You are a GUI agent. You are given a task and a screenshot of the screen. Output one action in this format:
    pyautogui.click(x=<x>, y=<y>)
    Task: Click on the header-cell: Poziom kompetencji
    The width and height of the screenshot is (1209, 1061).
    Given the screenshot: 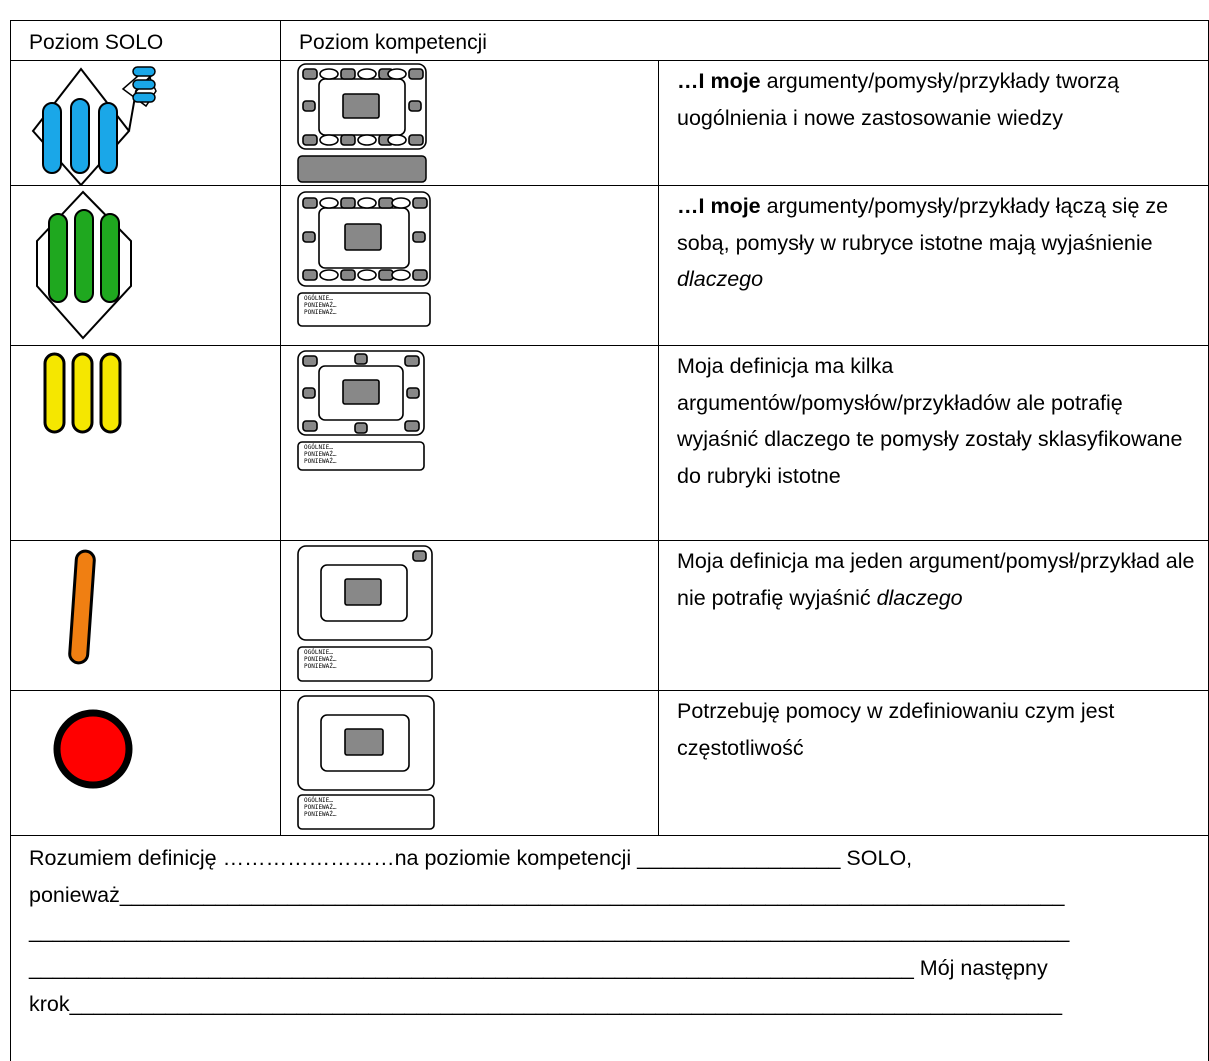 What is the action you would take?
    pyautogui.click(x=744, y=40)
    